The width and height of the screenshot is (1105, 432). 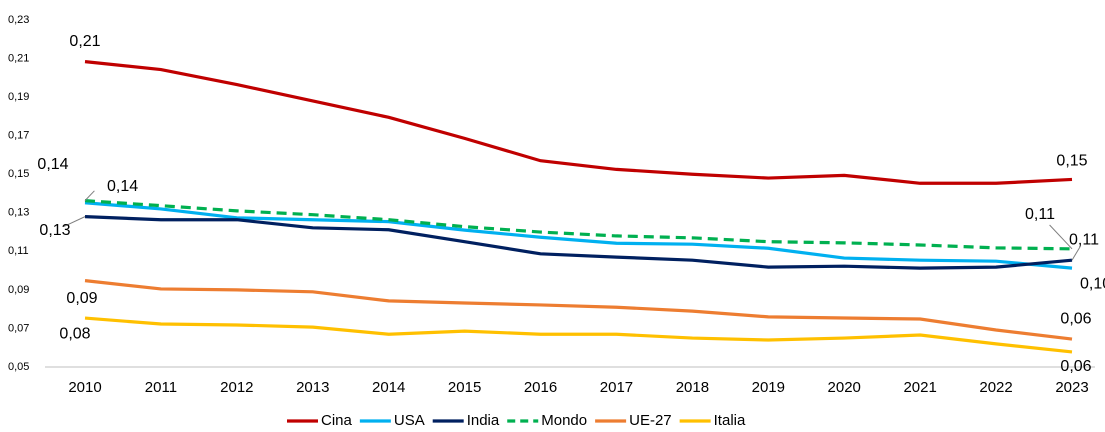 What do you see at coordinates (18, 58) in the screenshot?
I see `y-tick-label: 0,21` at bounding box center [18, 58].